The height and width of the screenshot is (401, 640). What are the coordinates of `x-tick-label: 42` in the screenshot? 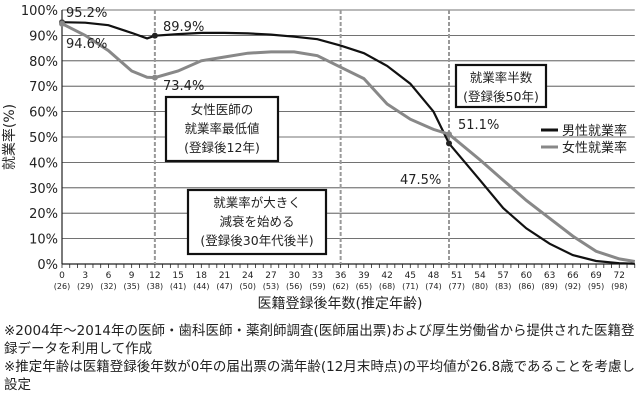 It's located at (386, 276).